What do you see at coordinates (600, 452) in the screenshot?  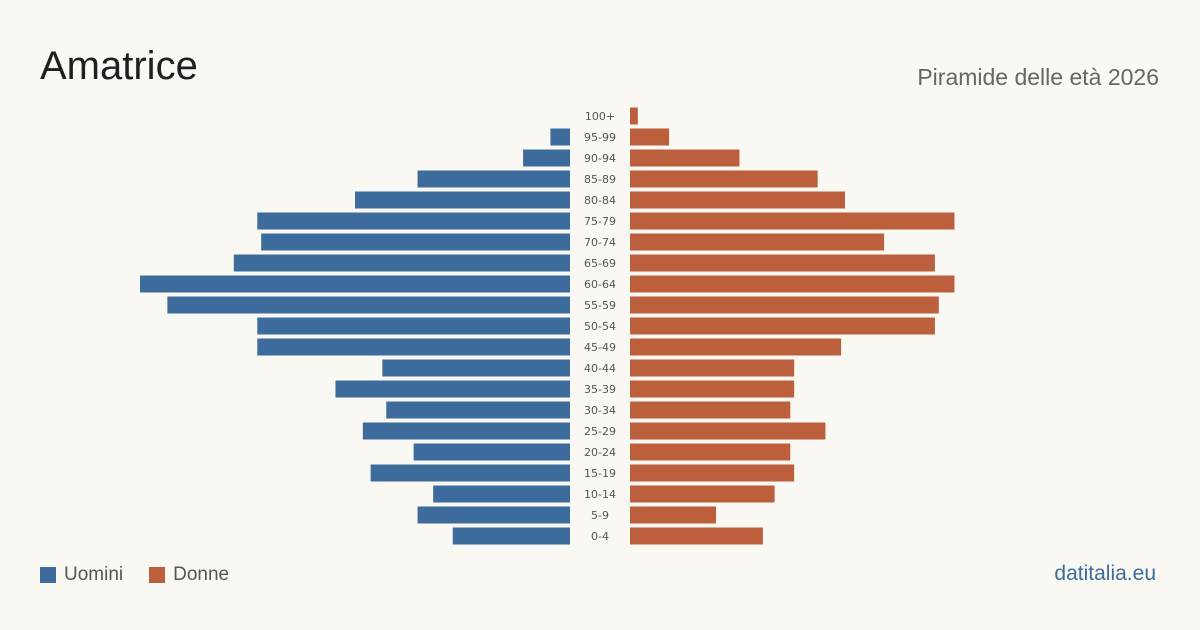 I see `age-label-20-24: 20-24` at bounding box center [600, 452].